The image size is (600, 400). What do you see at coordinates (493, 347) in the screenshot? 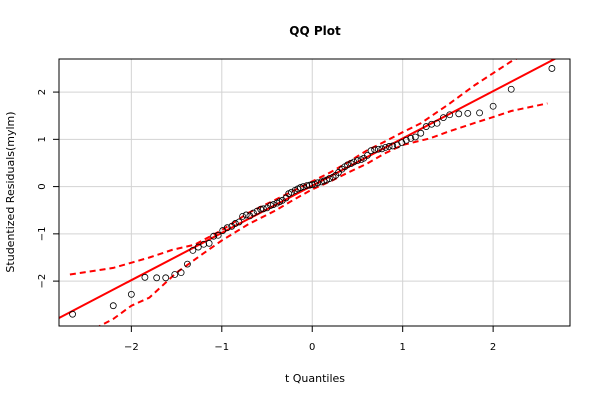
I see `x-tick-label: 2` at bounding box center [493, 347].